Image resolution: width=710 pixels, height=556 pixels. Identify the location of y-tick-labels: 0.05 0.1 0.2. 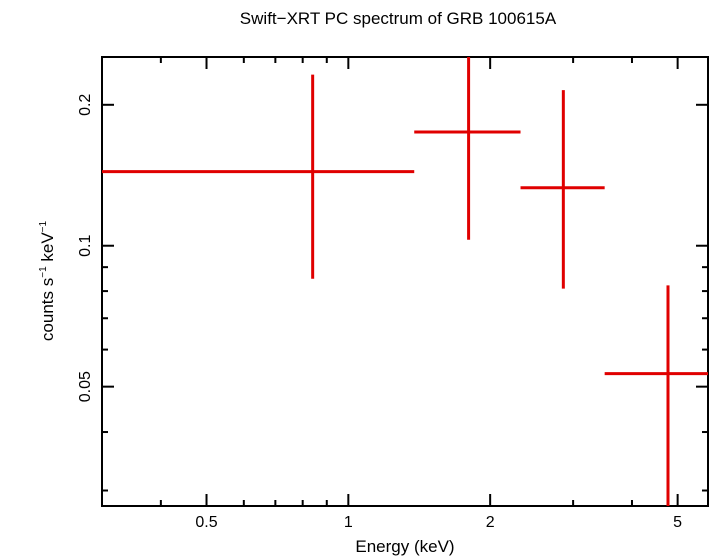
(85, 248).